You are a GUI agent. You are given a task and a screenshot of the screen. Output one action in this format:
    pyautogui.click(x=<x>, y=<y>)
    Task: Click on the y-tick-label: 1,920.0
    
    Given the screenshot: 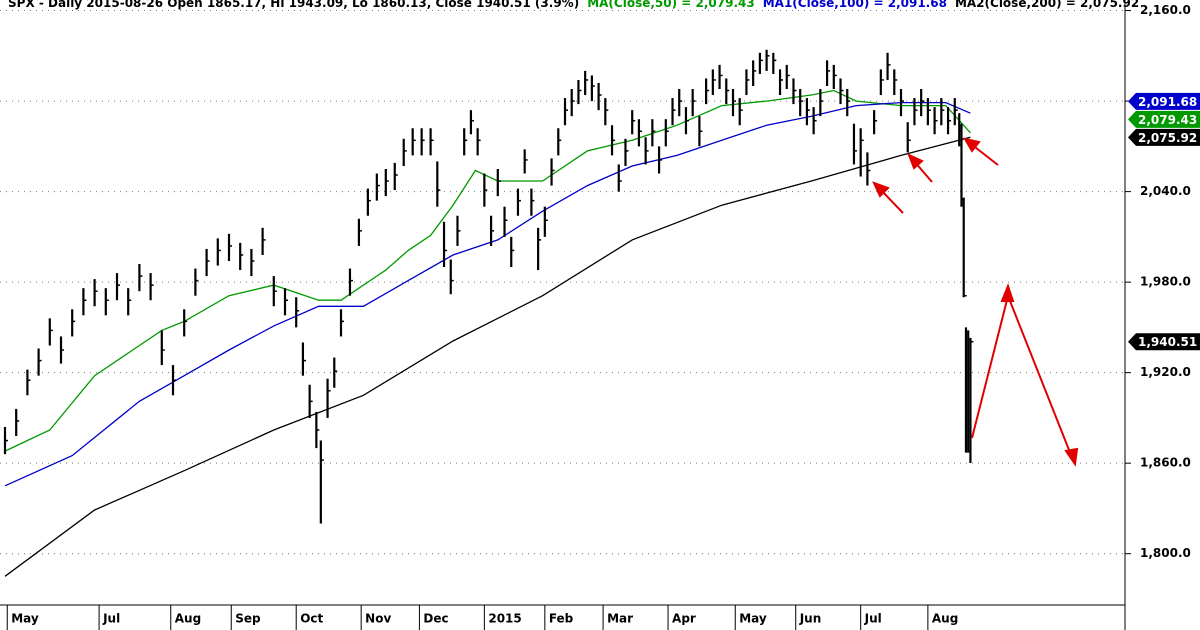 What is the action you would take?
    pyautogui.click(x=1165, y=372)
    